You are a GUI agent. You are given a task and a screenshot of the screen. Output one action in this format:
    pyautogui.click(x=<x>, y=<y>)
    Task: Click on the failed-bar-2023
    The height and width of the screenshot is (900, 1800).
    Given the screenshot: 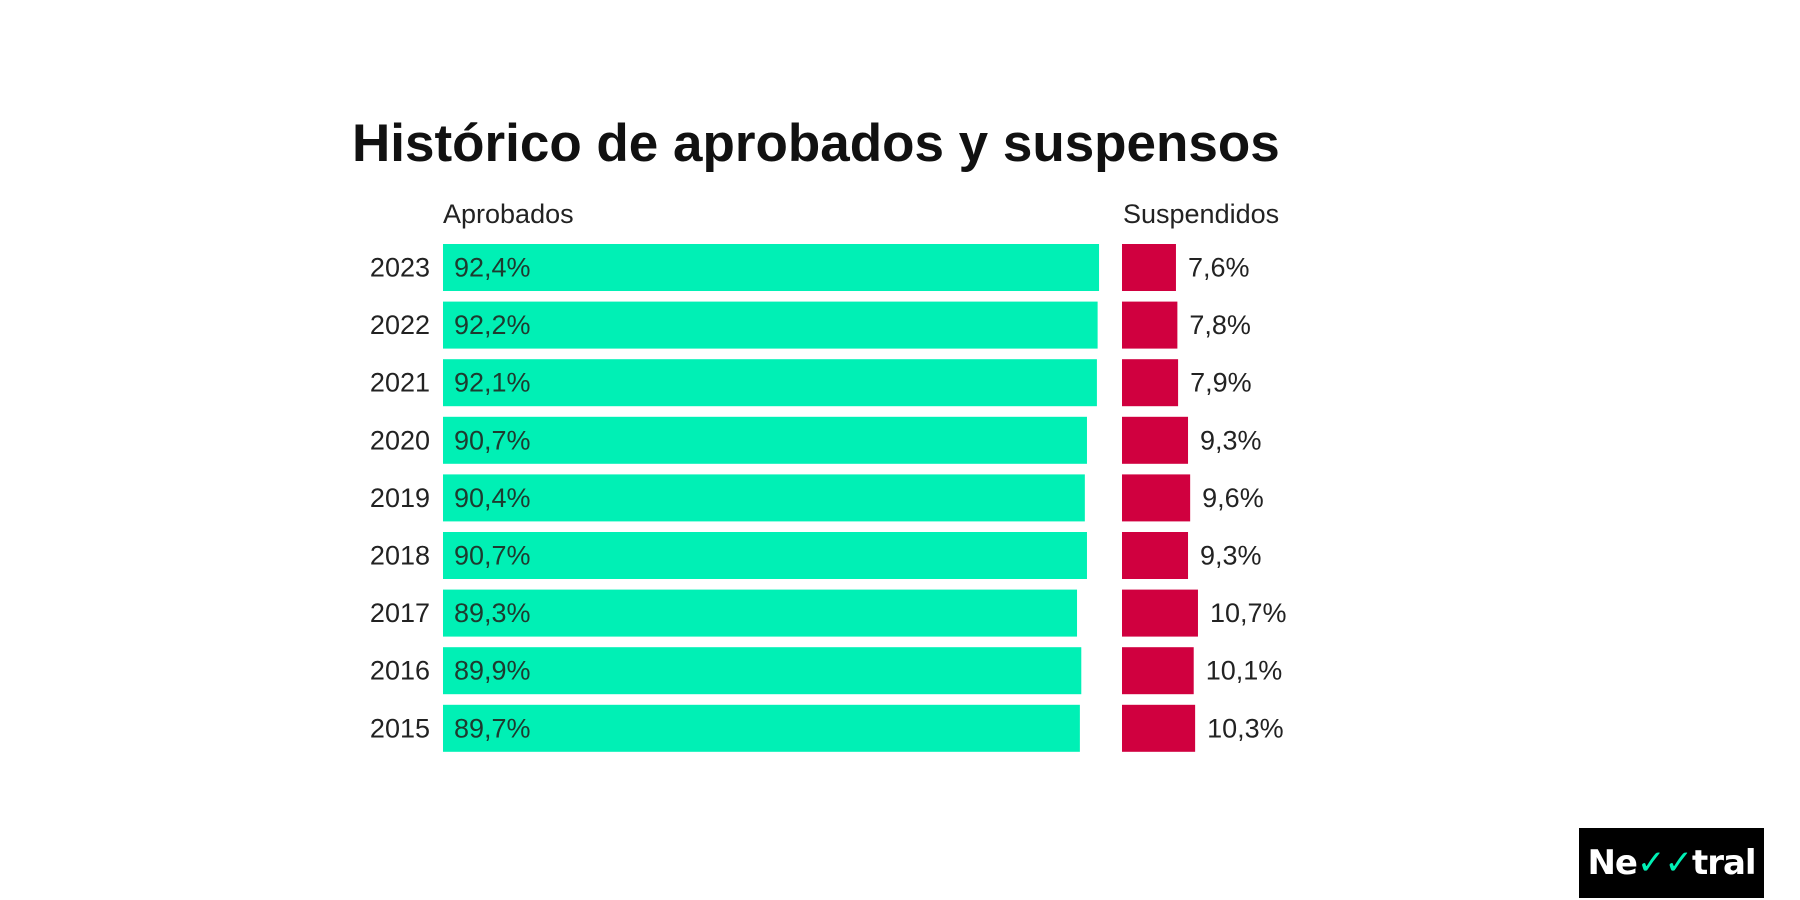 What is the action you would take?
    pyautogui.click(x=1149, y=267)
    